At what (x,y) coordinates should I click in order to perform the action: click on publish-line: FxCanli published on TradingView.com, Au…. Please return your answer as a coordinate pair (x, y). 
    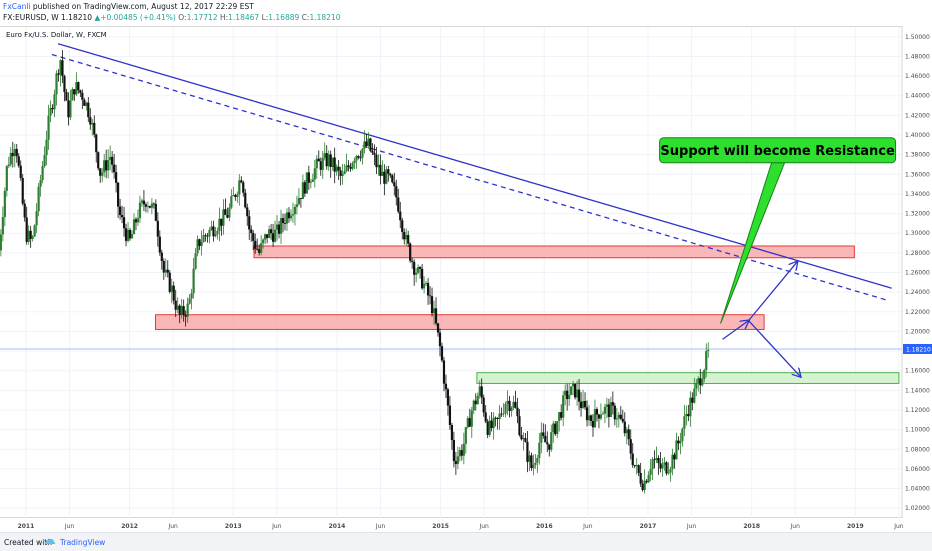
    Looking at the image, I should click on (128, 6).